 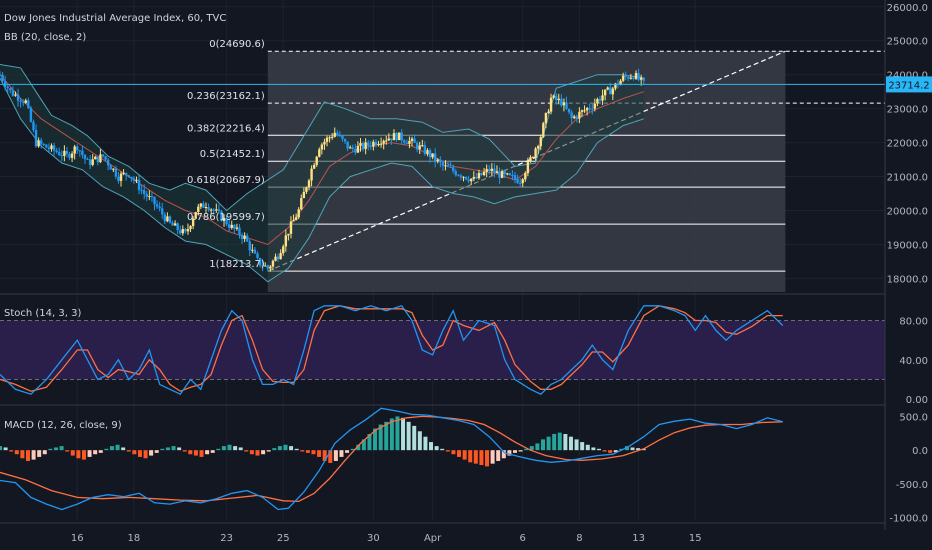 I want to click on time-tick-label: 8, so click(x=579, y=538).